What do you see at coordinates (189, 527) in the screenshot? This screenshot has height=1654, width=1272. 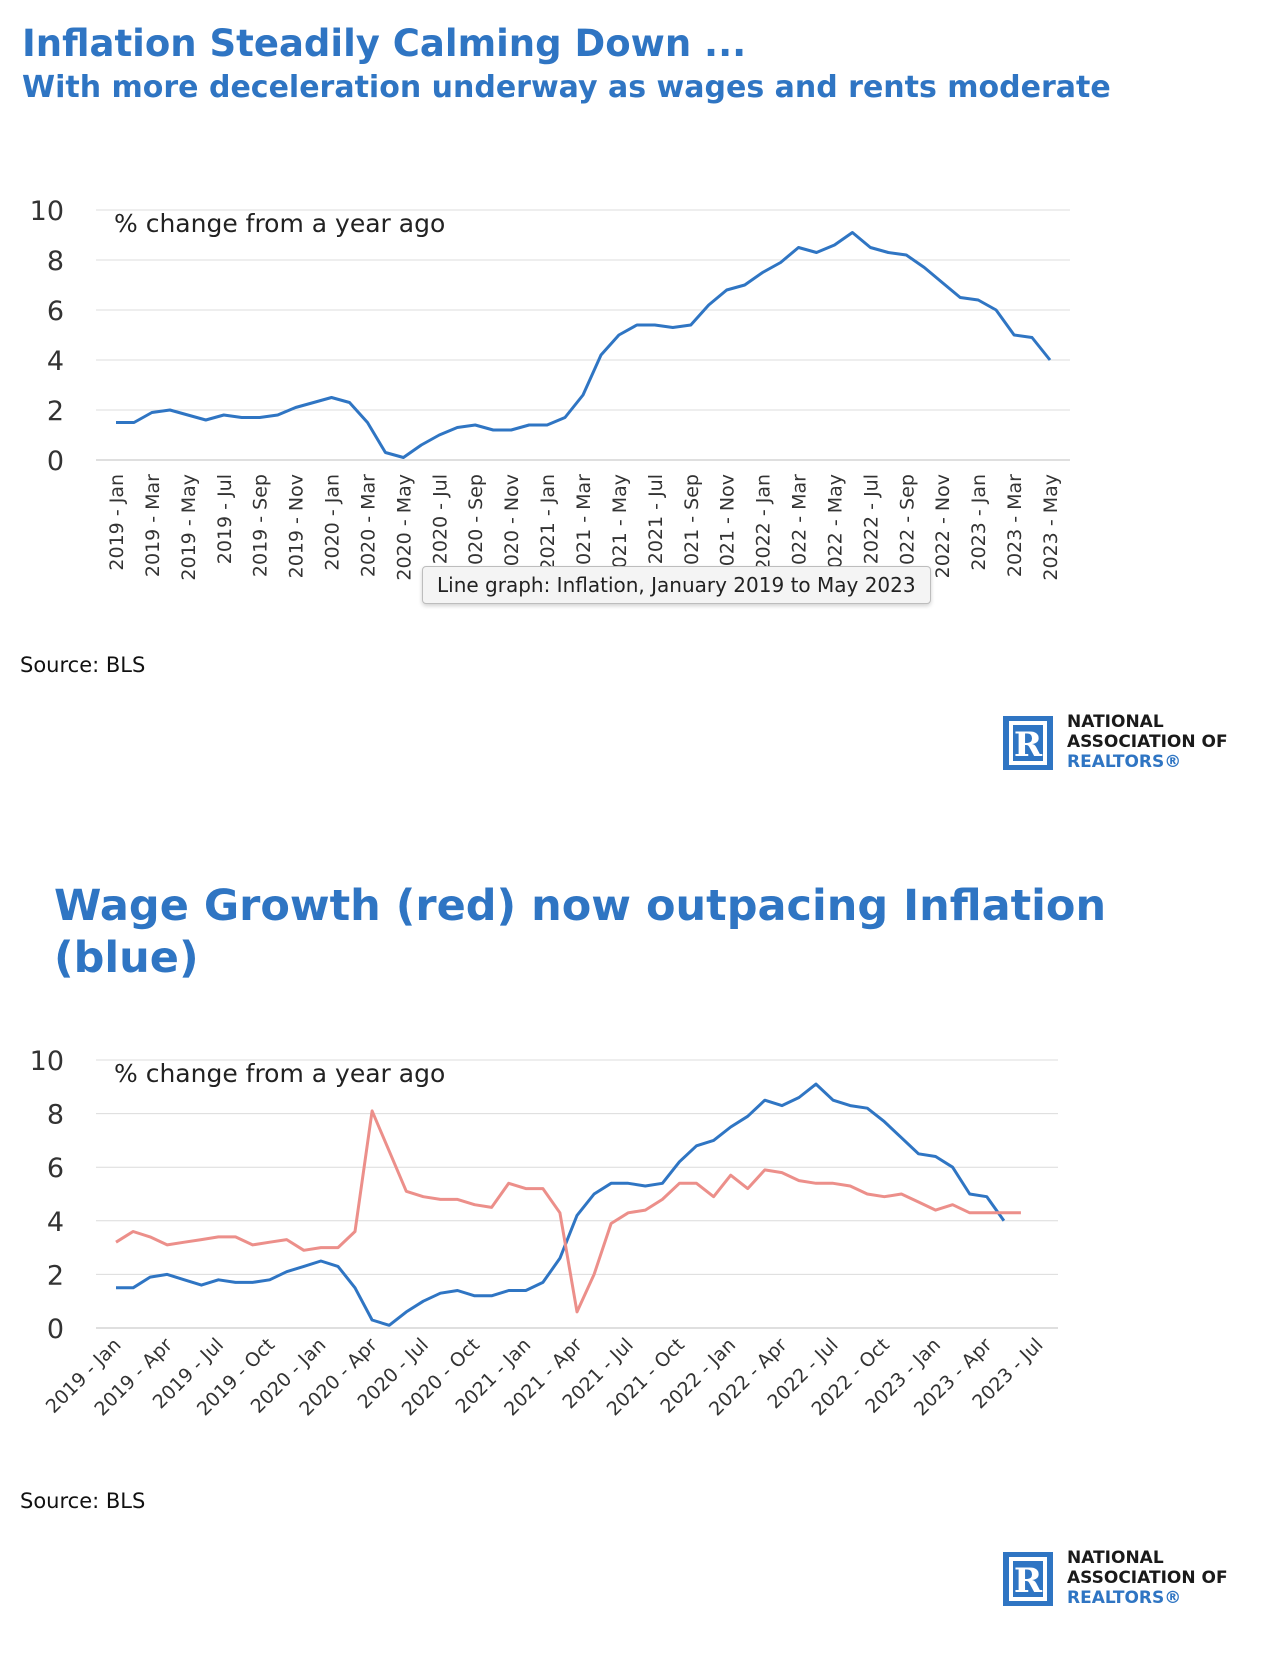 I see `x-tick-label: 2019 - May` at bounding box center [189, 527].